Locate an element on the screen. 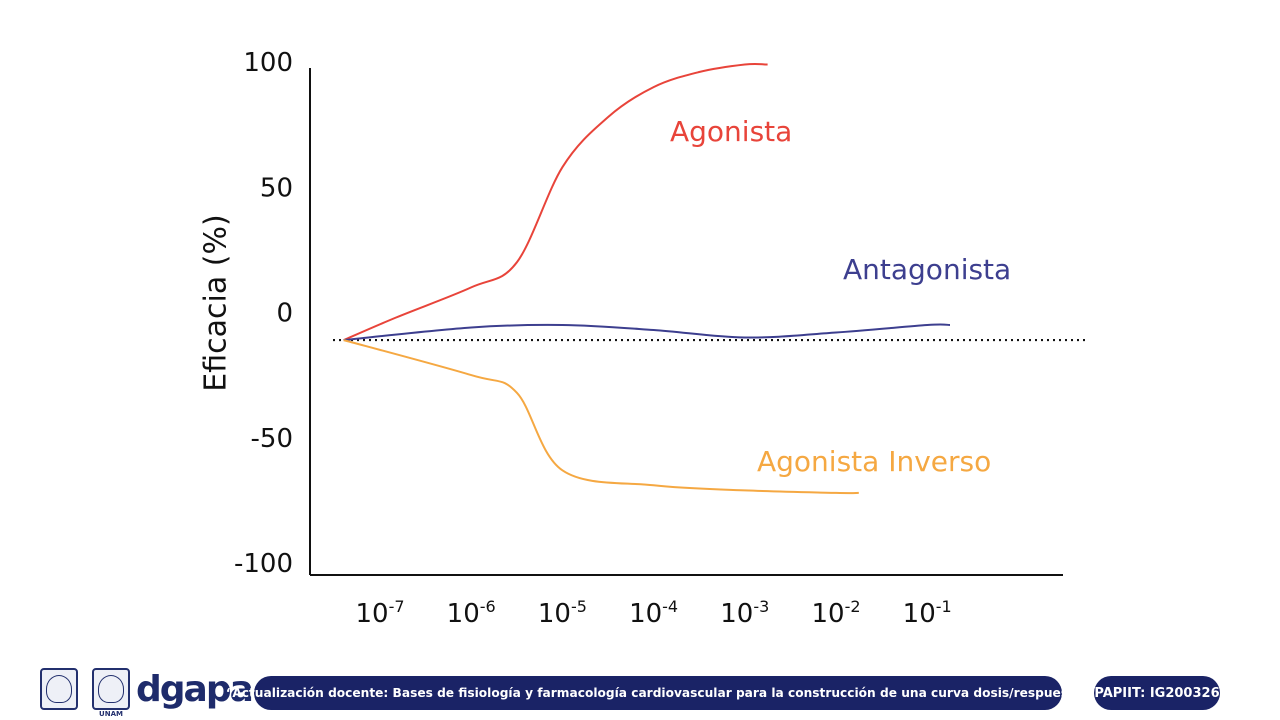 This screenshot has height=720, width=1280. unam-seal-logo is located at coordinates (59, 689).